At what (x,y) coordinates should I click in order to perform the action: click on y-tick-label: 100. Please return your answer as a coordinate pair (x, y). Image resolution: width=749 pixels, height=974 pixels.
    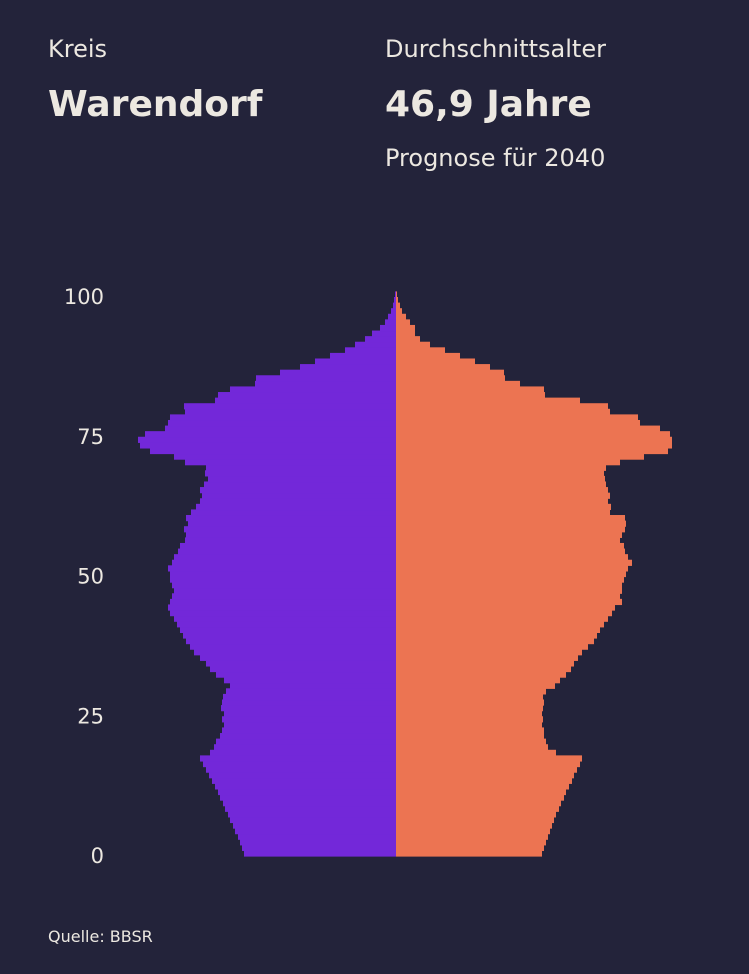
    Looking at the image, I should click on (84, 297).